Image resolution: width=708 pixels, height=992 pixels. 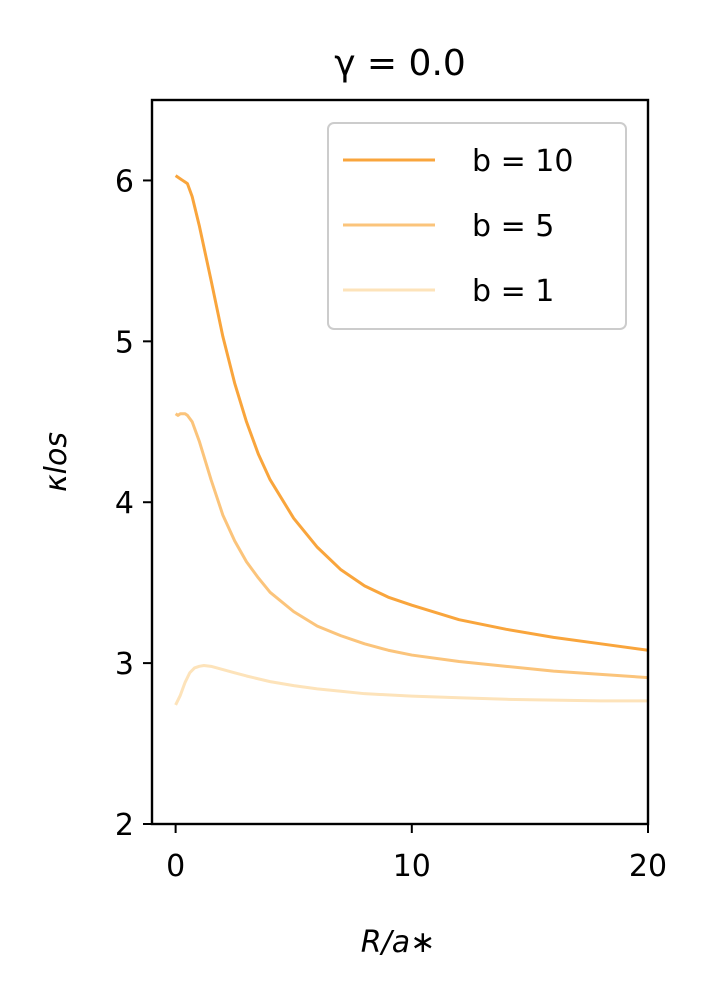 I want to click on y-tick-label: 3, so click(x=124, y=664).